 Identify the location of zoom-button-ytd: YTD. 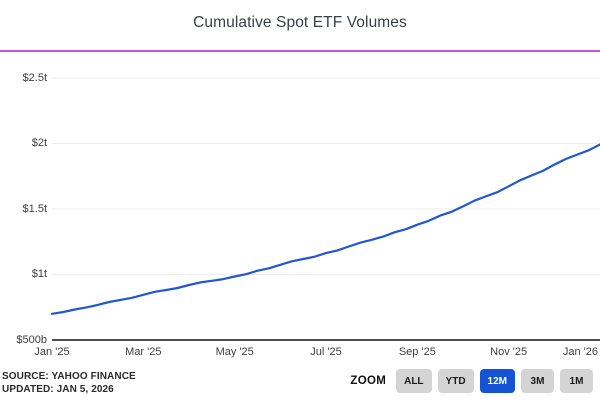
(455, 381).